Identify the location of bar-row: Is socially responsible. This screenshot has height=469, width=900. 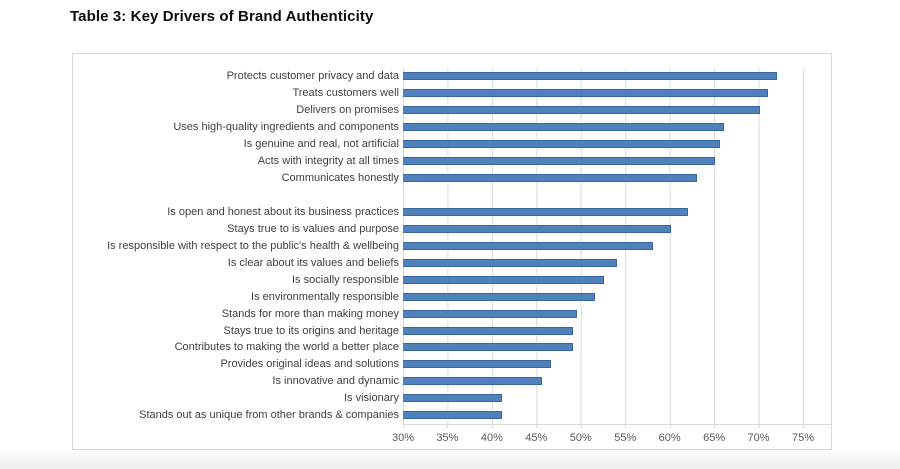
(452, 279).